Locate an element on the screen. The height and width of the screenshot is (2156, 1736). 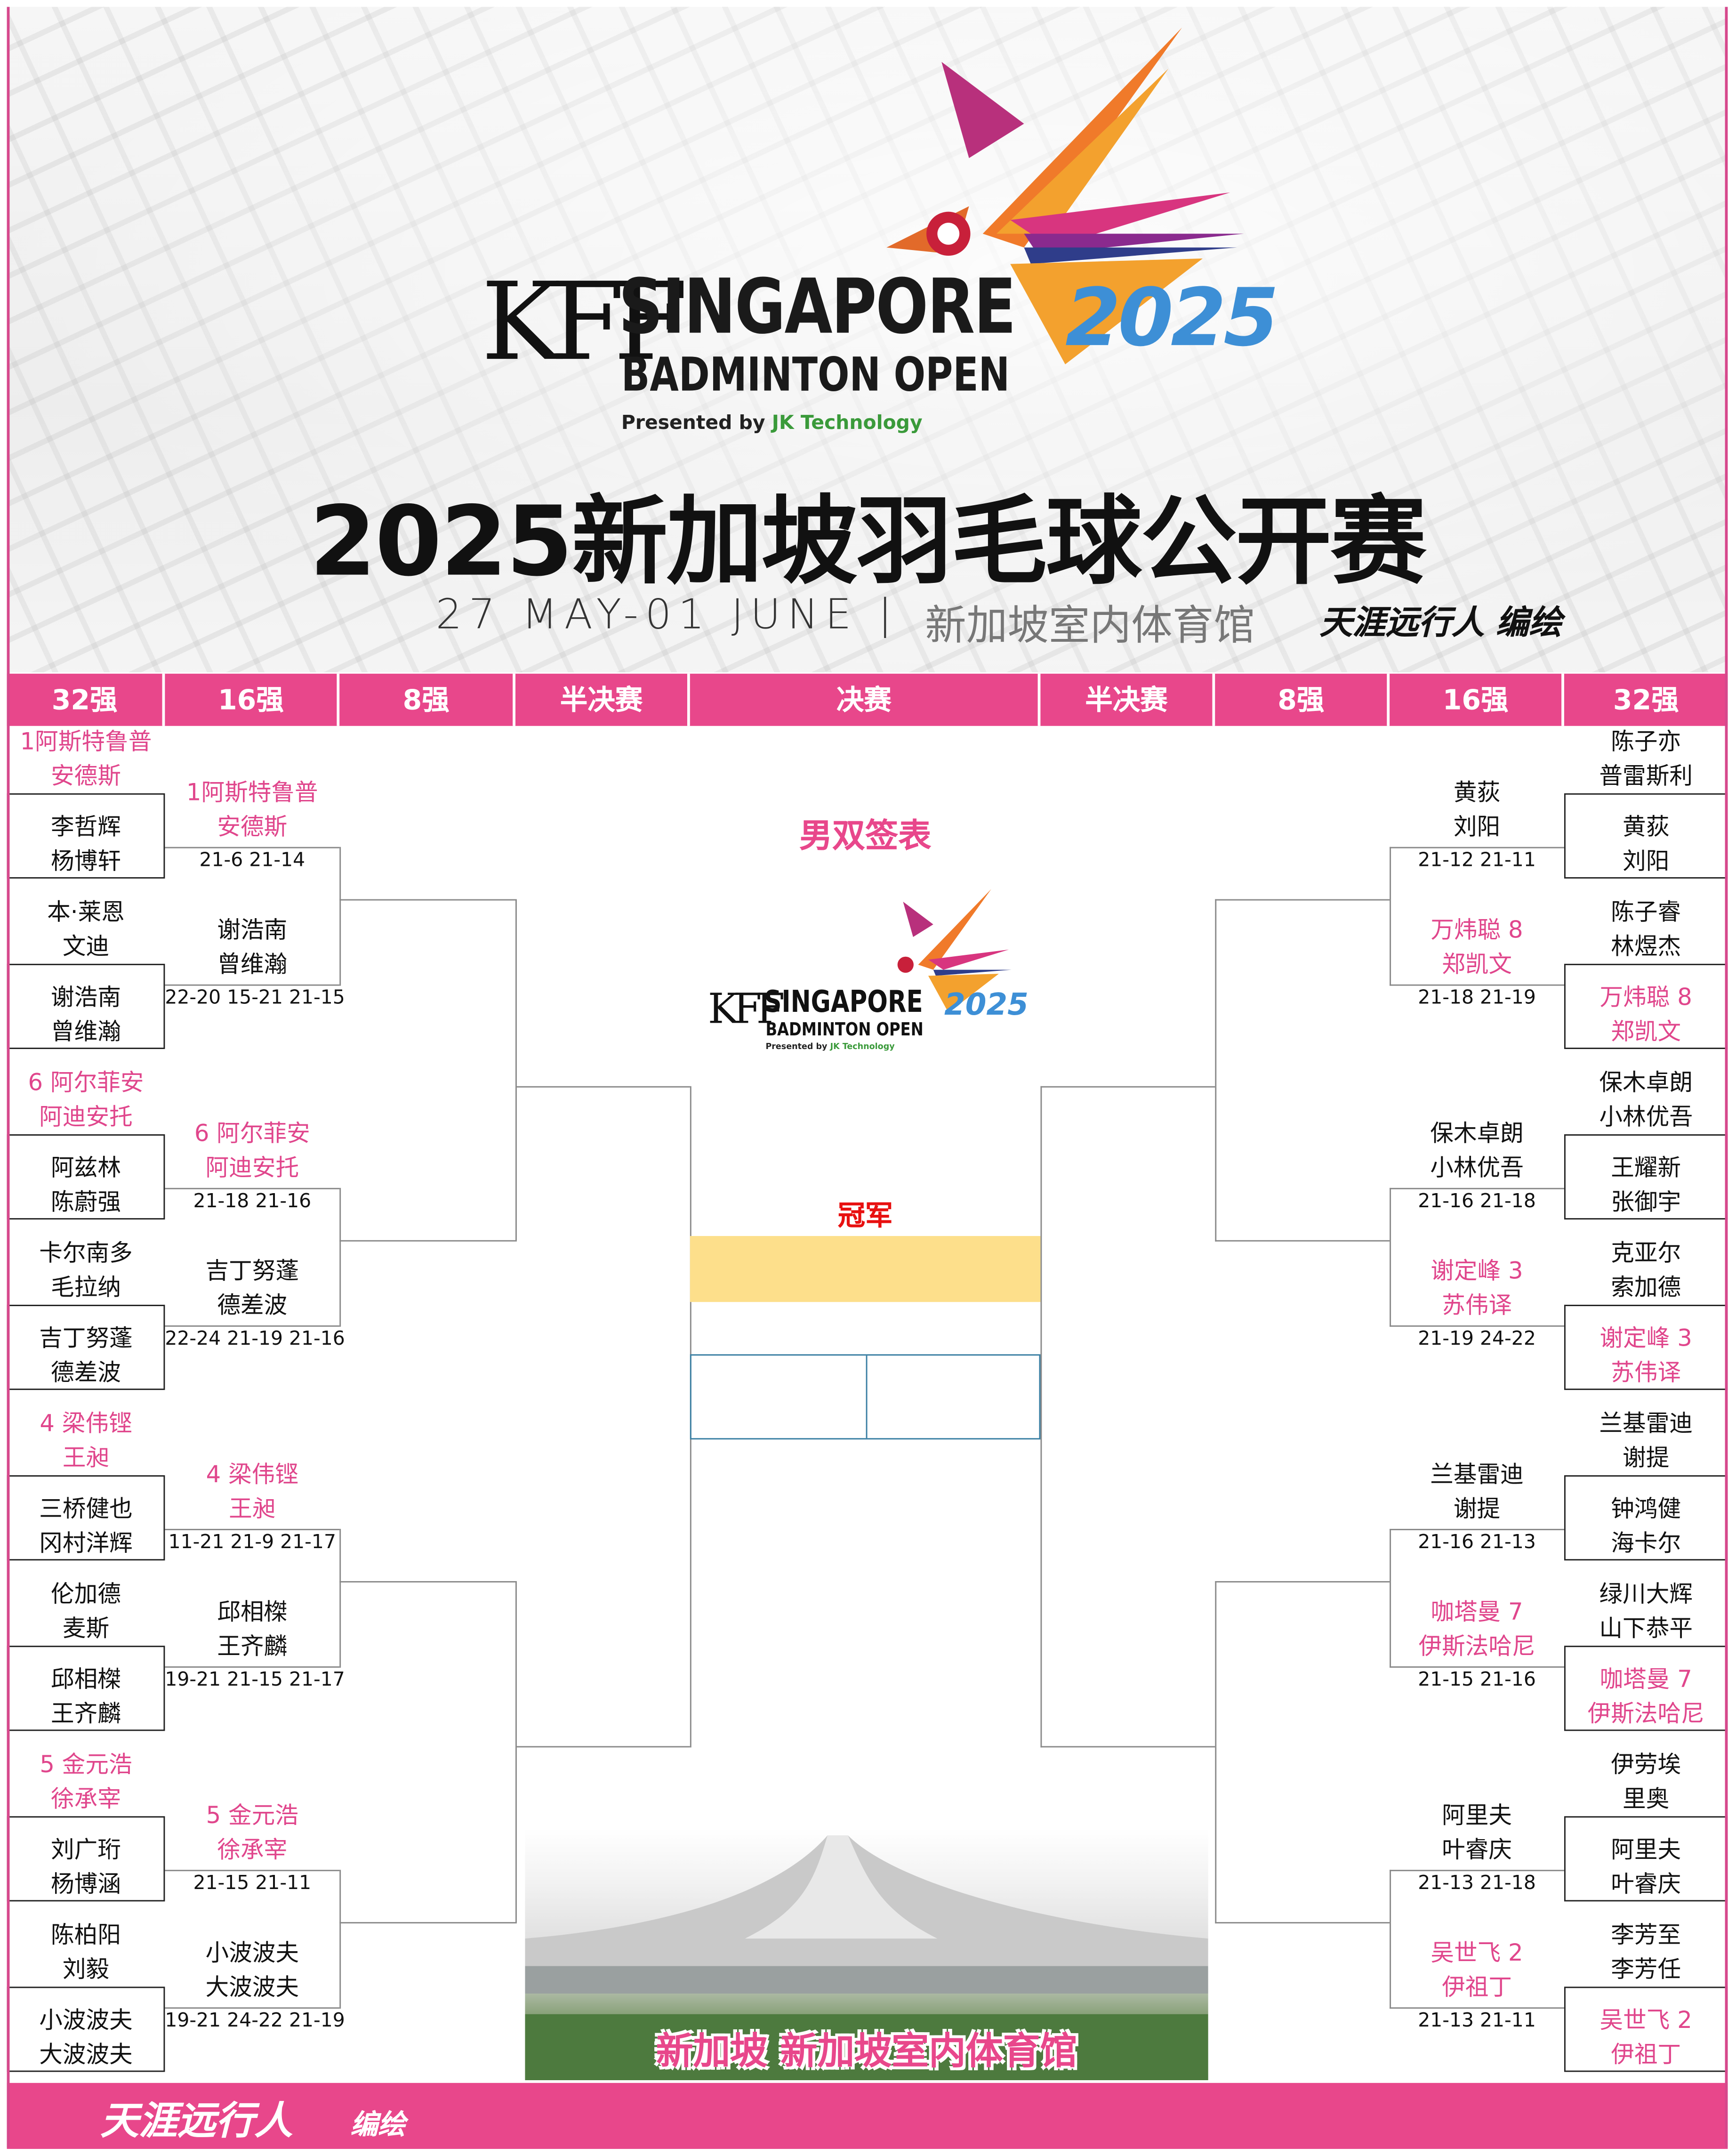
round-header-5: 半决赛 is located at coordinates (1127, 699).